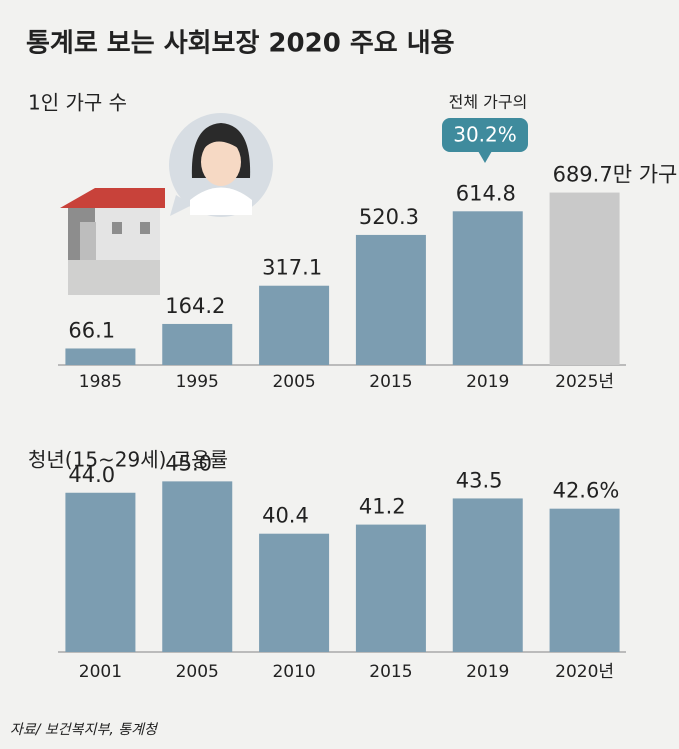  What do you see at coordinates (584, 672) in the screenshot?
I see `x-tick-label: 2020년` at bounding box center [584, 672].